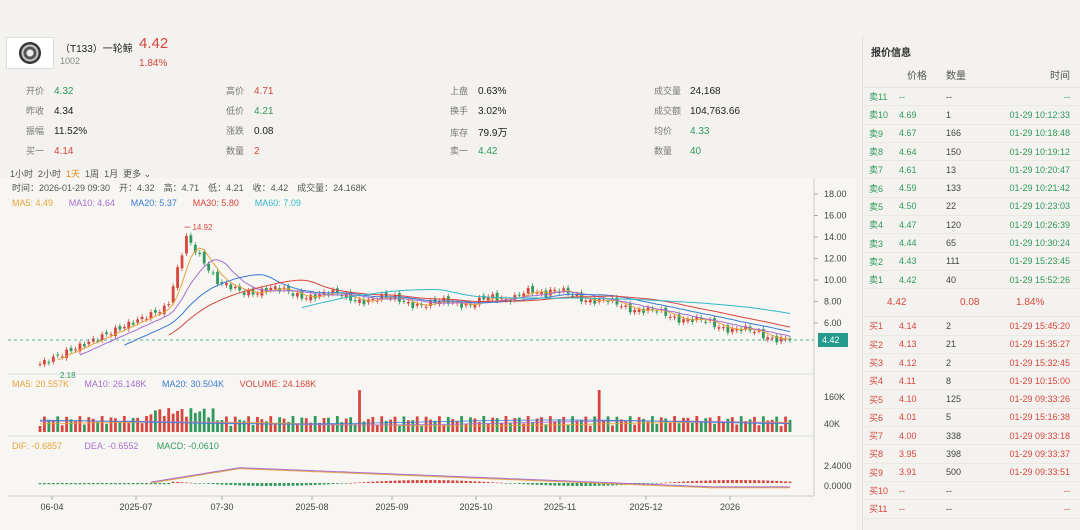 The image size is (1080, 530). I want to click on stat-value: 24,168, so click(705, 91).